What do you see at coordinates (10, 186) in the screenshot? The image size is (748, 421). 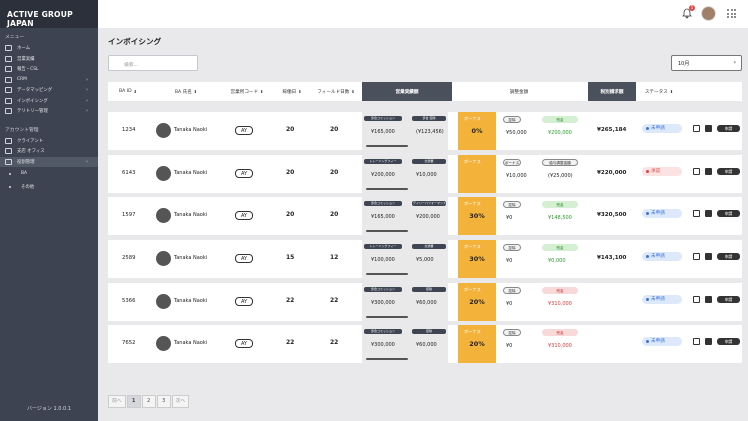 I see `bullet-icon` at bounding box center [10, 186].